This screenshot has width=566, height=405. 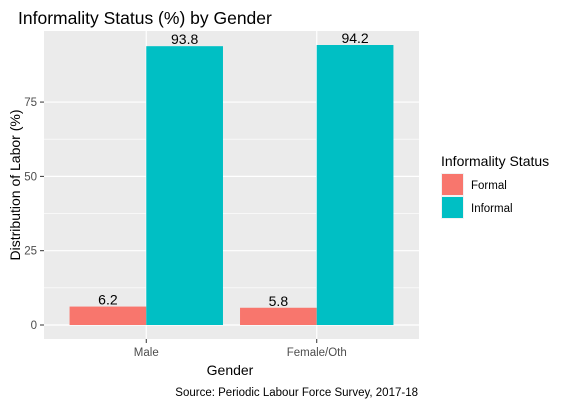 What do you see at coordinates (317, 353) in the screenshot?
I see `x-tick-label: Female/Oth` at bounding box center [317, 353].